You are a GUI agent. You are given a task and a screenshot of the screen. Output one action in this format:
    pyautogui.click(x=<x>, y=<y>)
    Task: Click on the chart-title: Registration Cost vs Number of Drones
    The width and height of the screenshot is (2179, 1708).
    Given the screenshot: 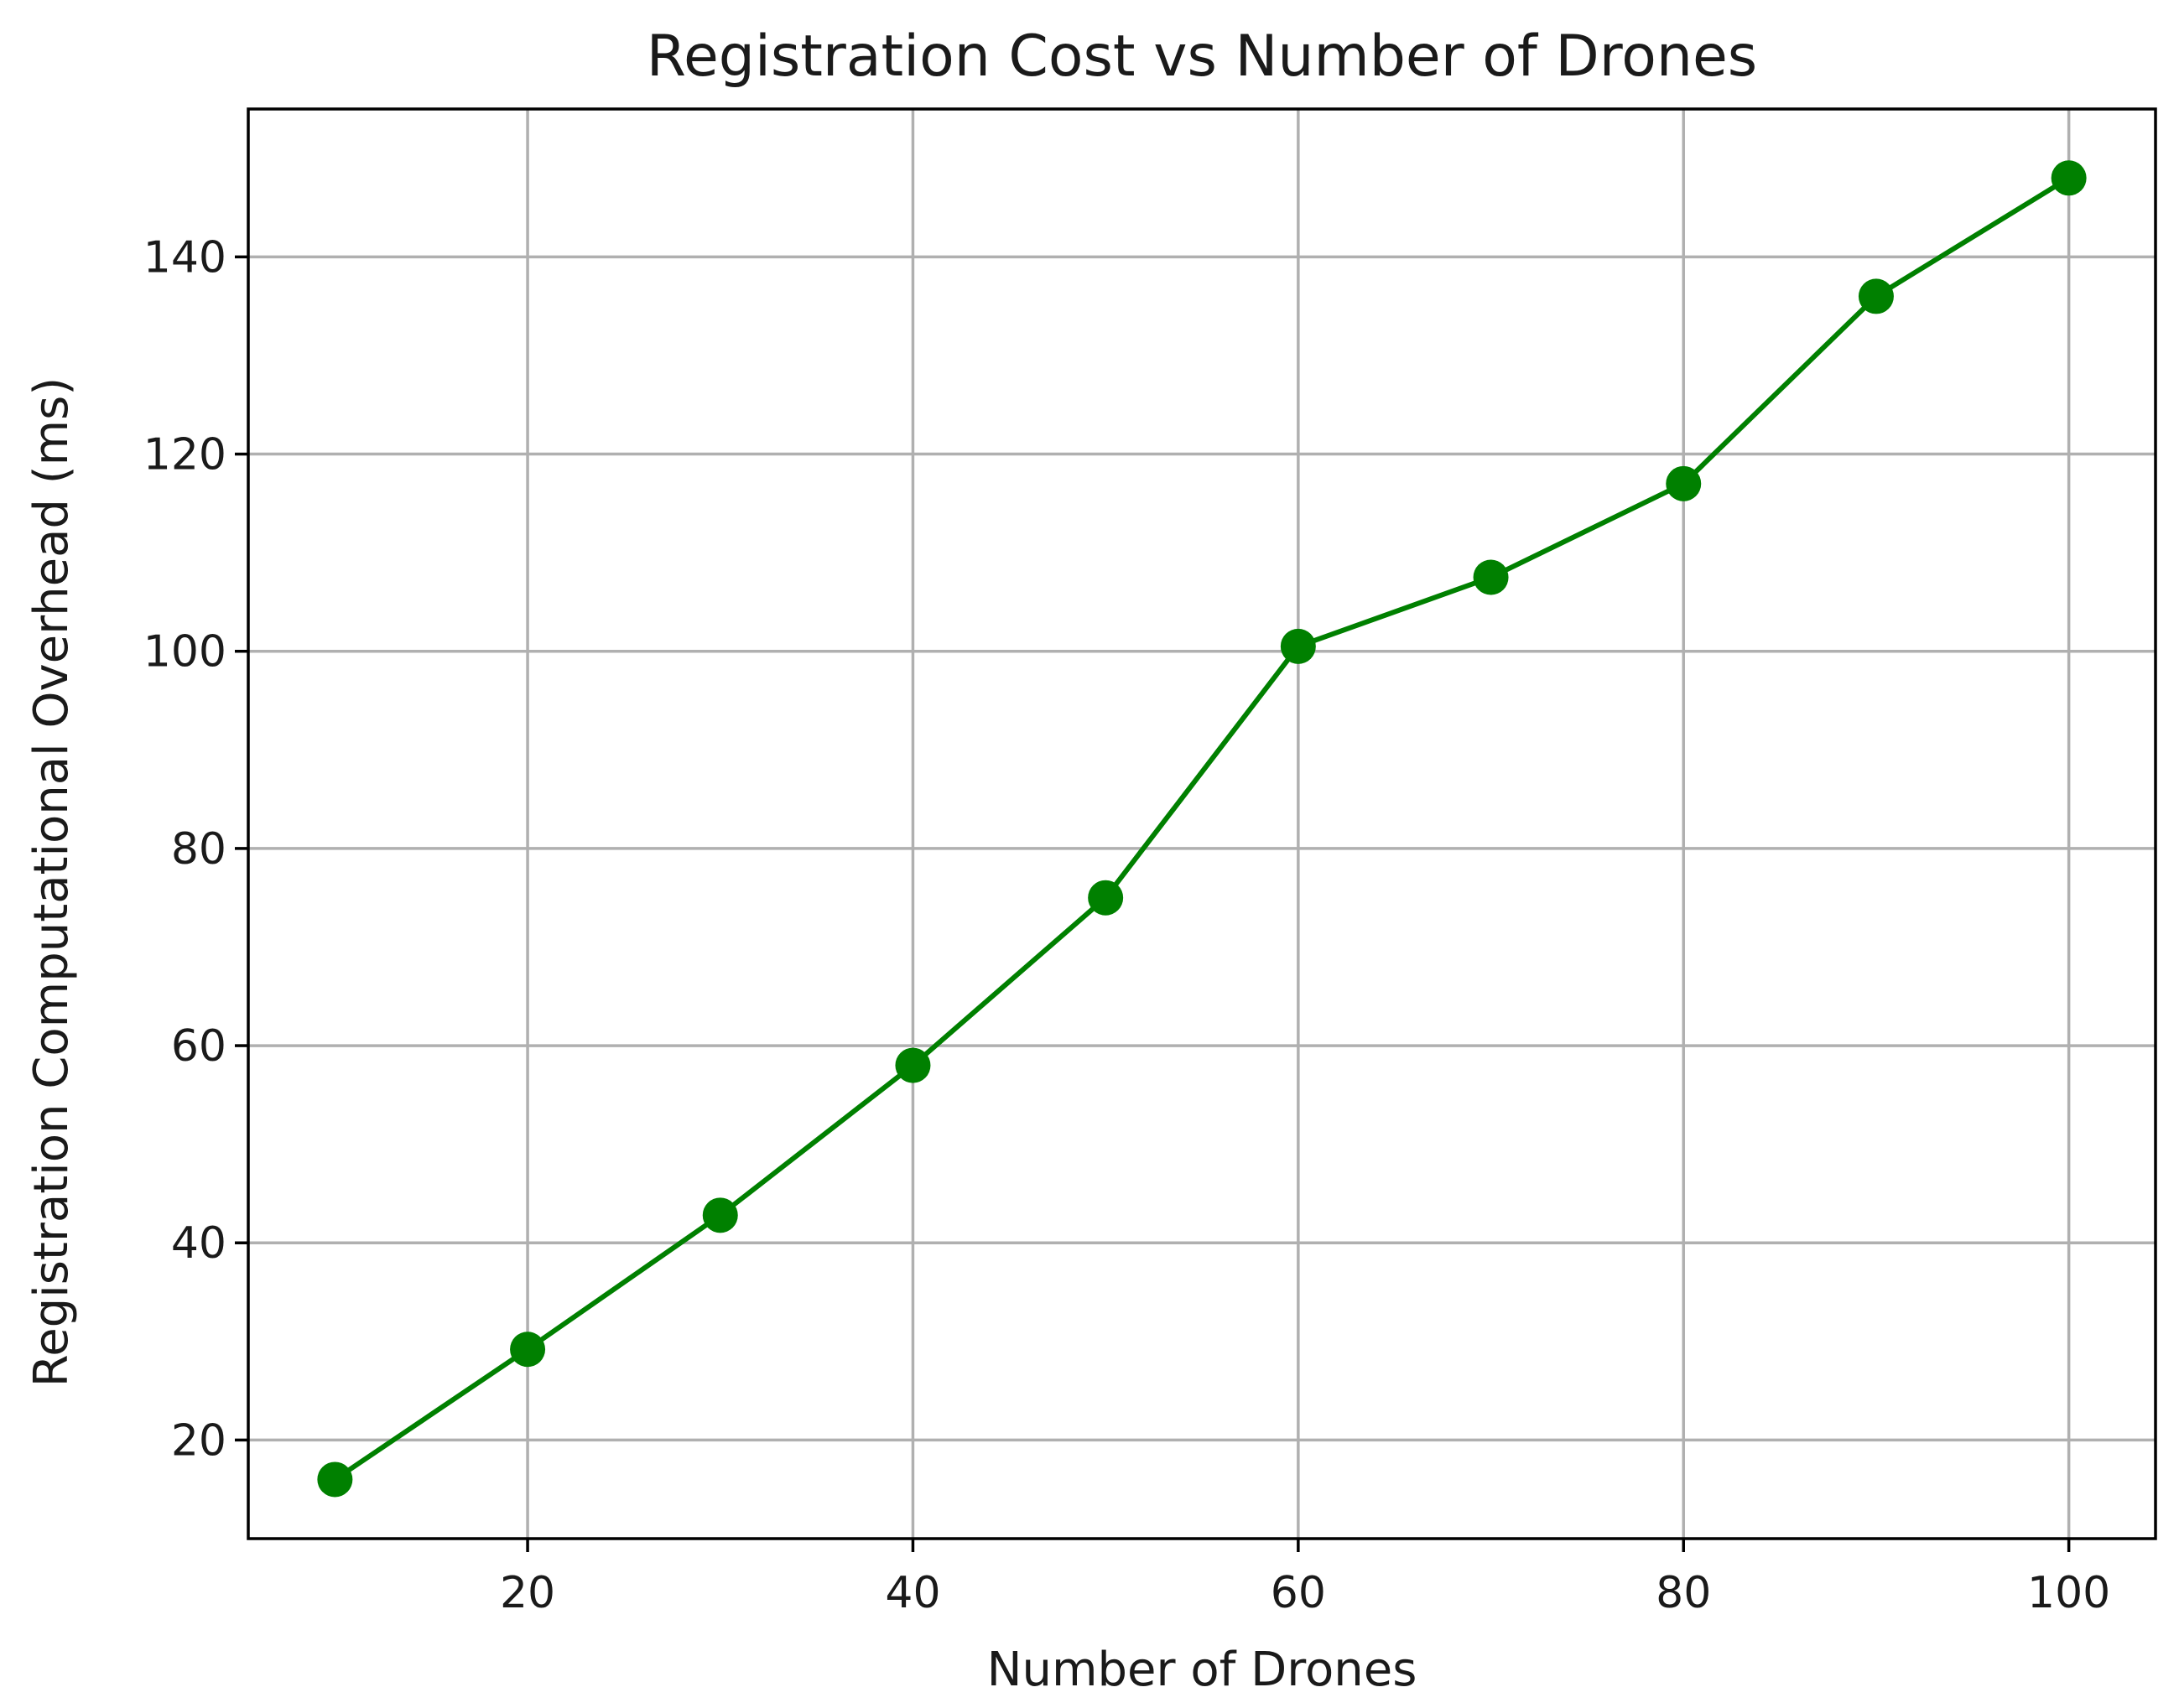 What is the action you would take?
    pyautogui.click(x=1202, y=56)
    